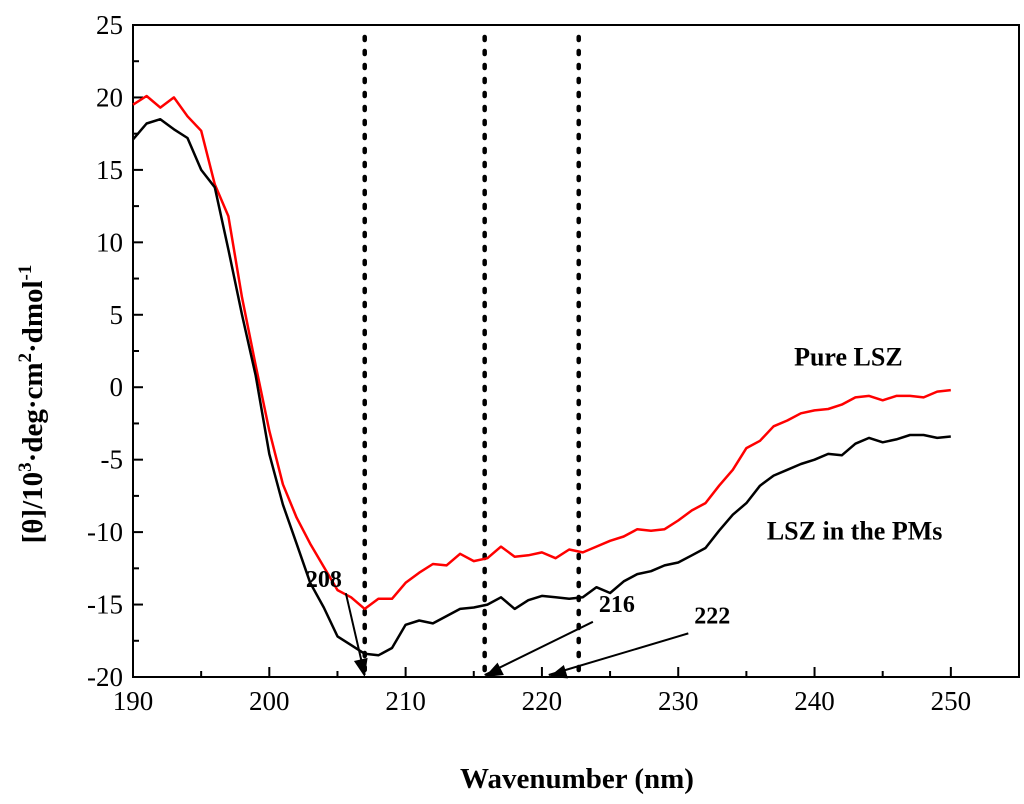 Image resolution: width=1024 pixels, height=804 pixels. I want to click on x-tick-label: 250, so click(951, 701).